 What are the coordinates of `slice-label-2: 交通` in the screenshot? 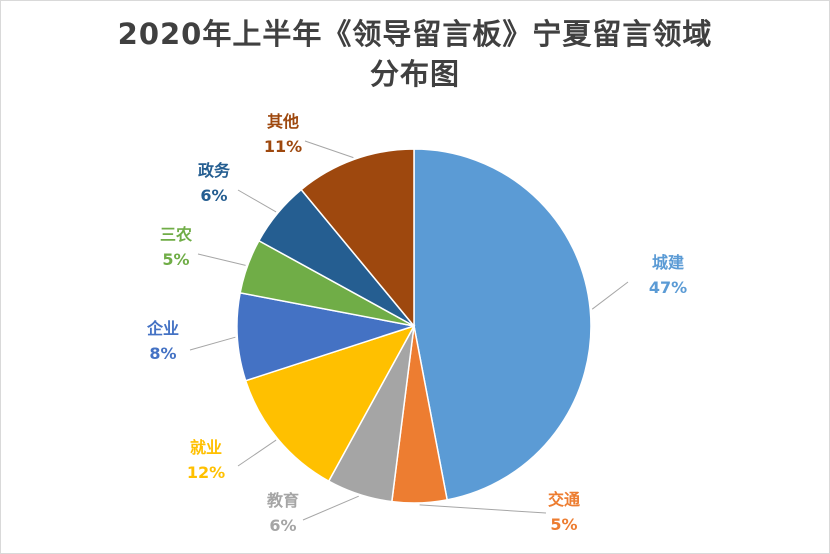 It's located at (564, 499).